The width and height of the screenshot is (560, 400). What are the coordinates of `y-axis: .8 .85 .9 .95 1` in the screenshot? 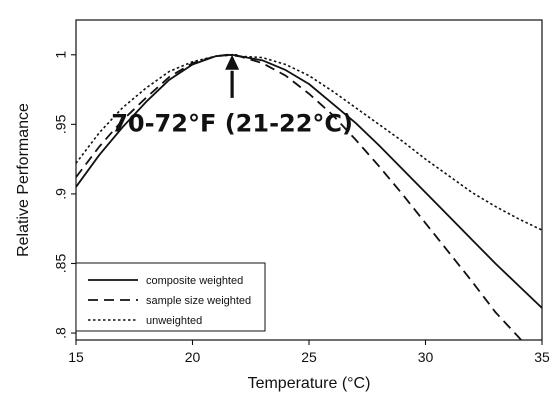 It's located at (64, 195).